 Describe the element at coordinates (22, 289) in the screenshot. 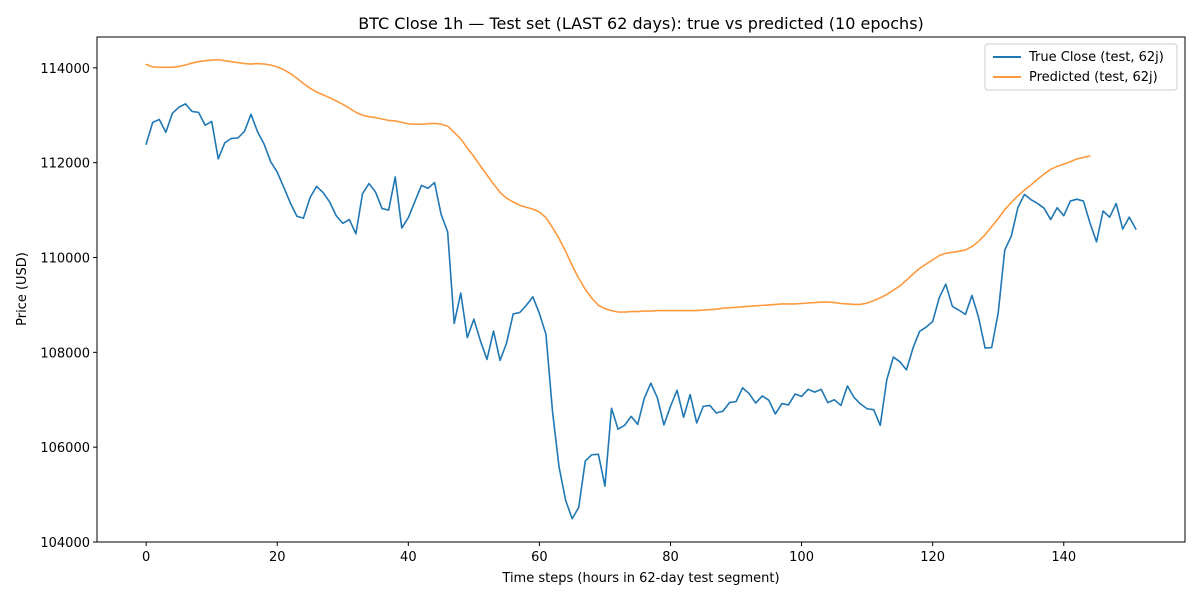

I see `y-axis-label: Price (USD)` at that location.